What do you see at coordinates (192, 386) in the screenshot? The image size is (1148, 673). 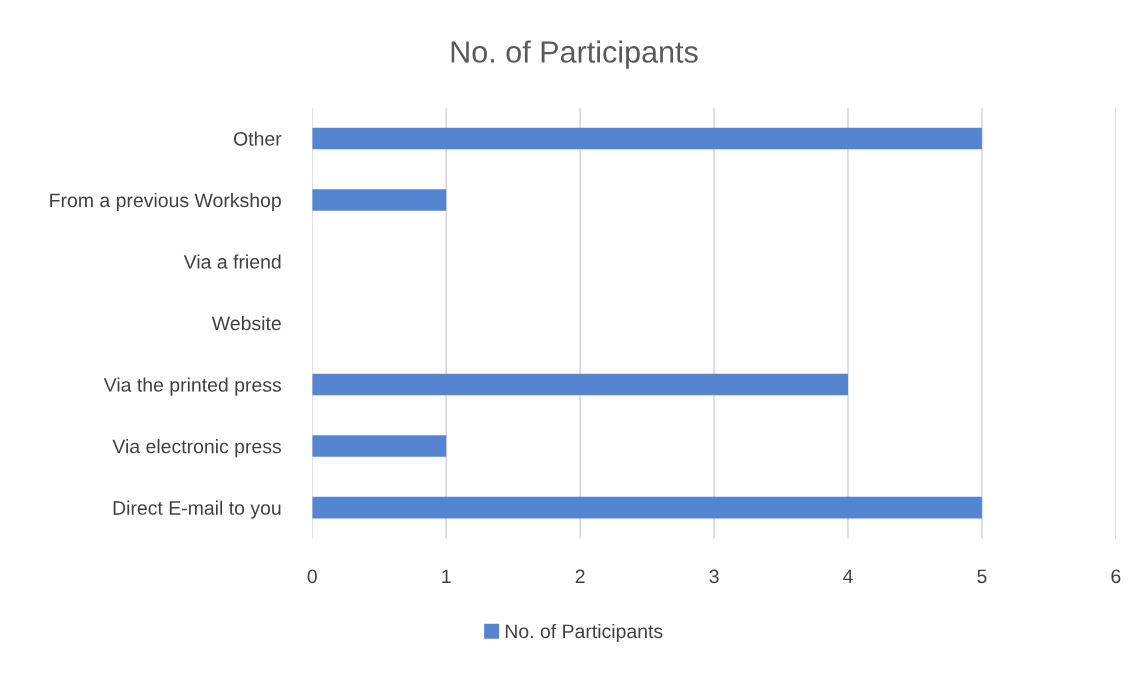 I see `y-tick-label: Via the printed press` at bounding box center [192, 386].